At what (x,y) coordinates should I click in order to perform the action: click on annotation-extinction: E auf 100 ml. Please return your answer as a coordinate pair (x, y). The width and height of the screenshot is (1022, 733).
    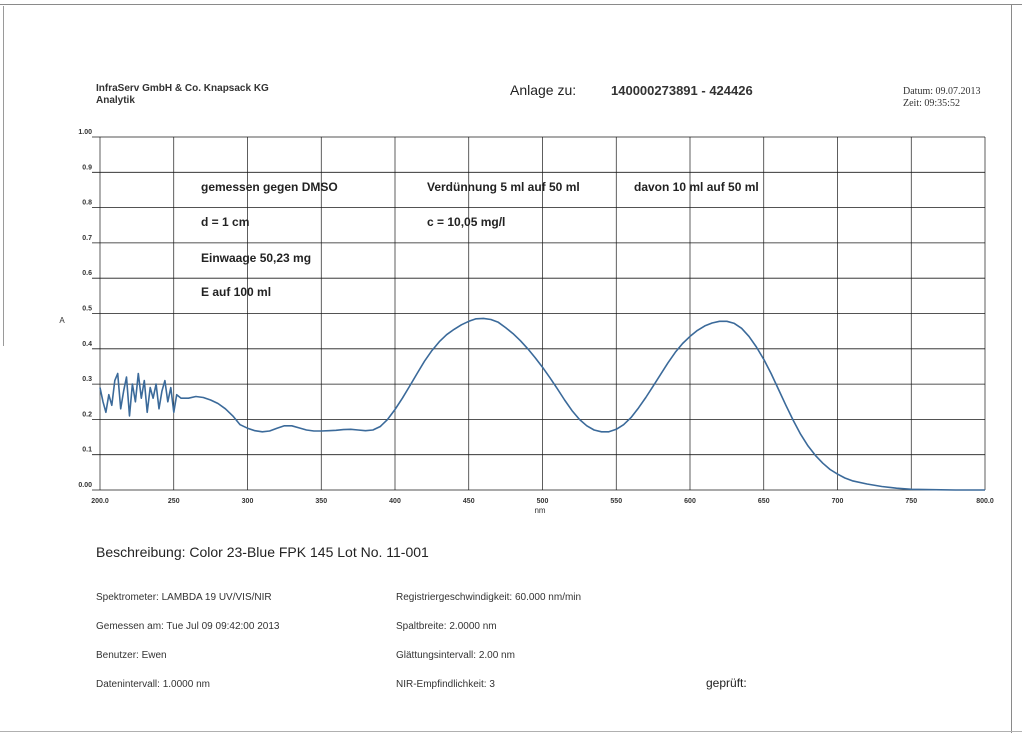
    Looking at the image, I should click on (236, 292).